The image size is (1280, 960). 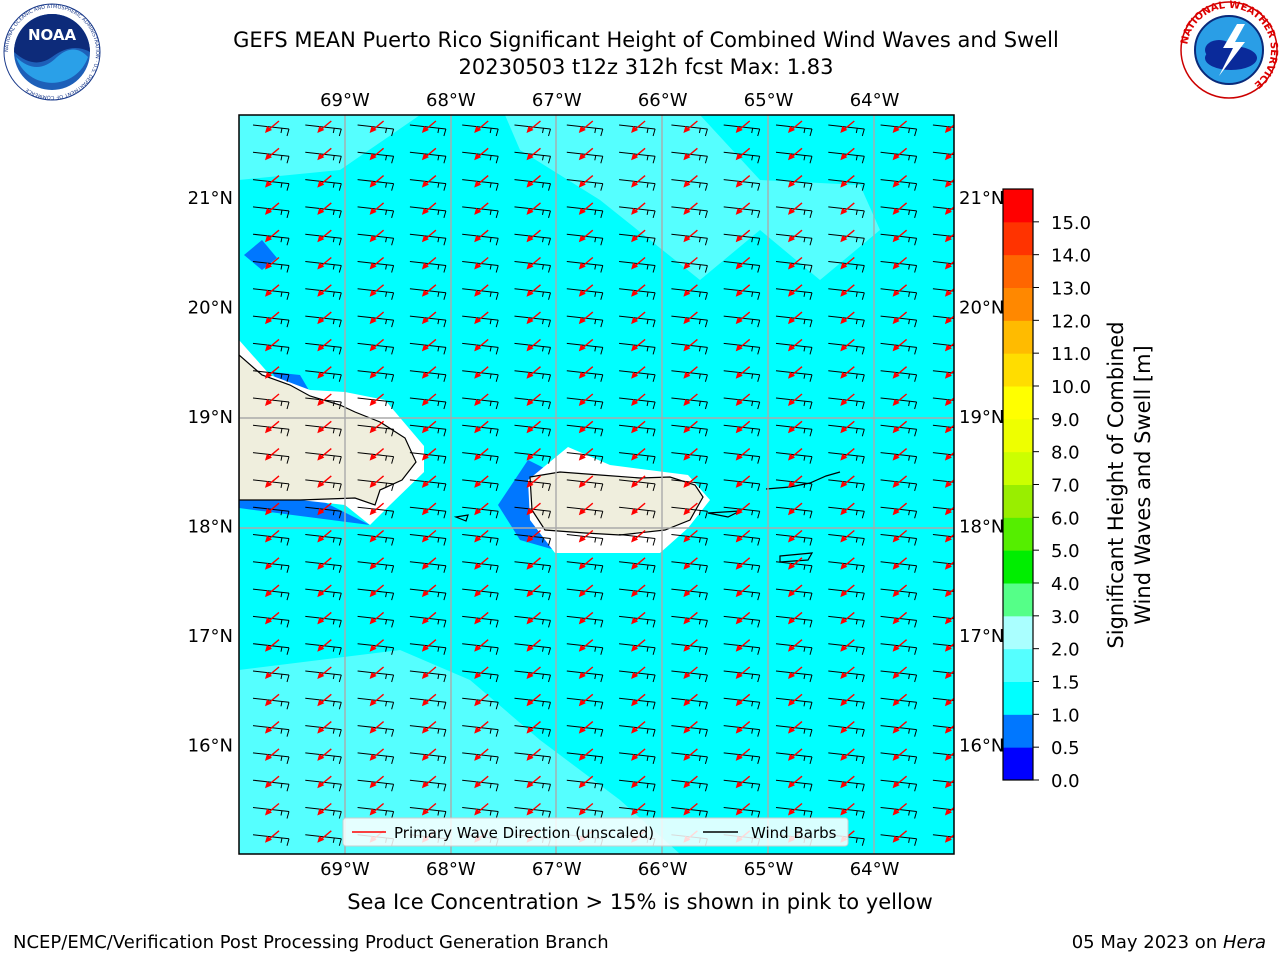 I want to click on colorbar-tick-label: 11.0, so click(x=1071, y=354).